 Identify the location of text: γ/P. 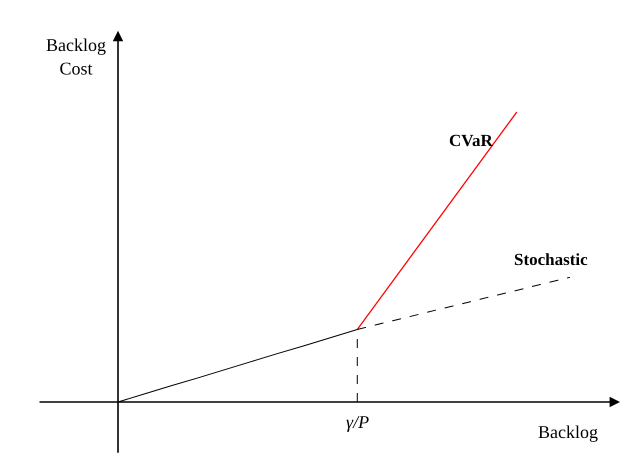
(358, 422).